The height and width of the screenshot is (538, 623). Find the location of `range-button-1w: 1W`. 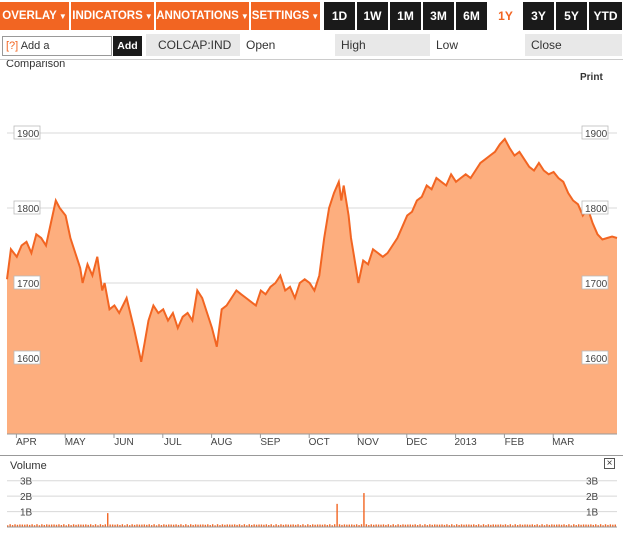

range-button-1w: 1W is located at coordinates (372, 16).